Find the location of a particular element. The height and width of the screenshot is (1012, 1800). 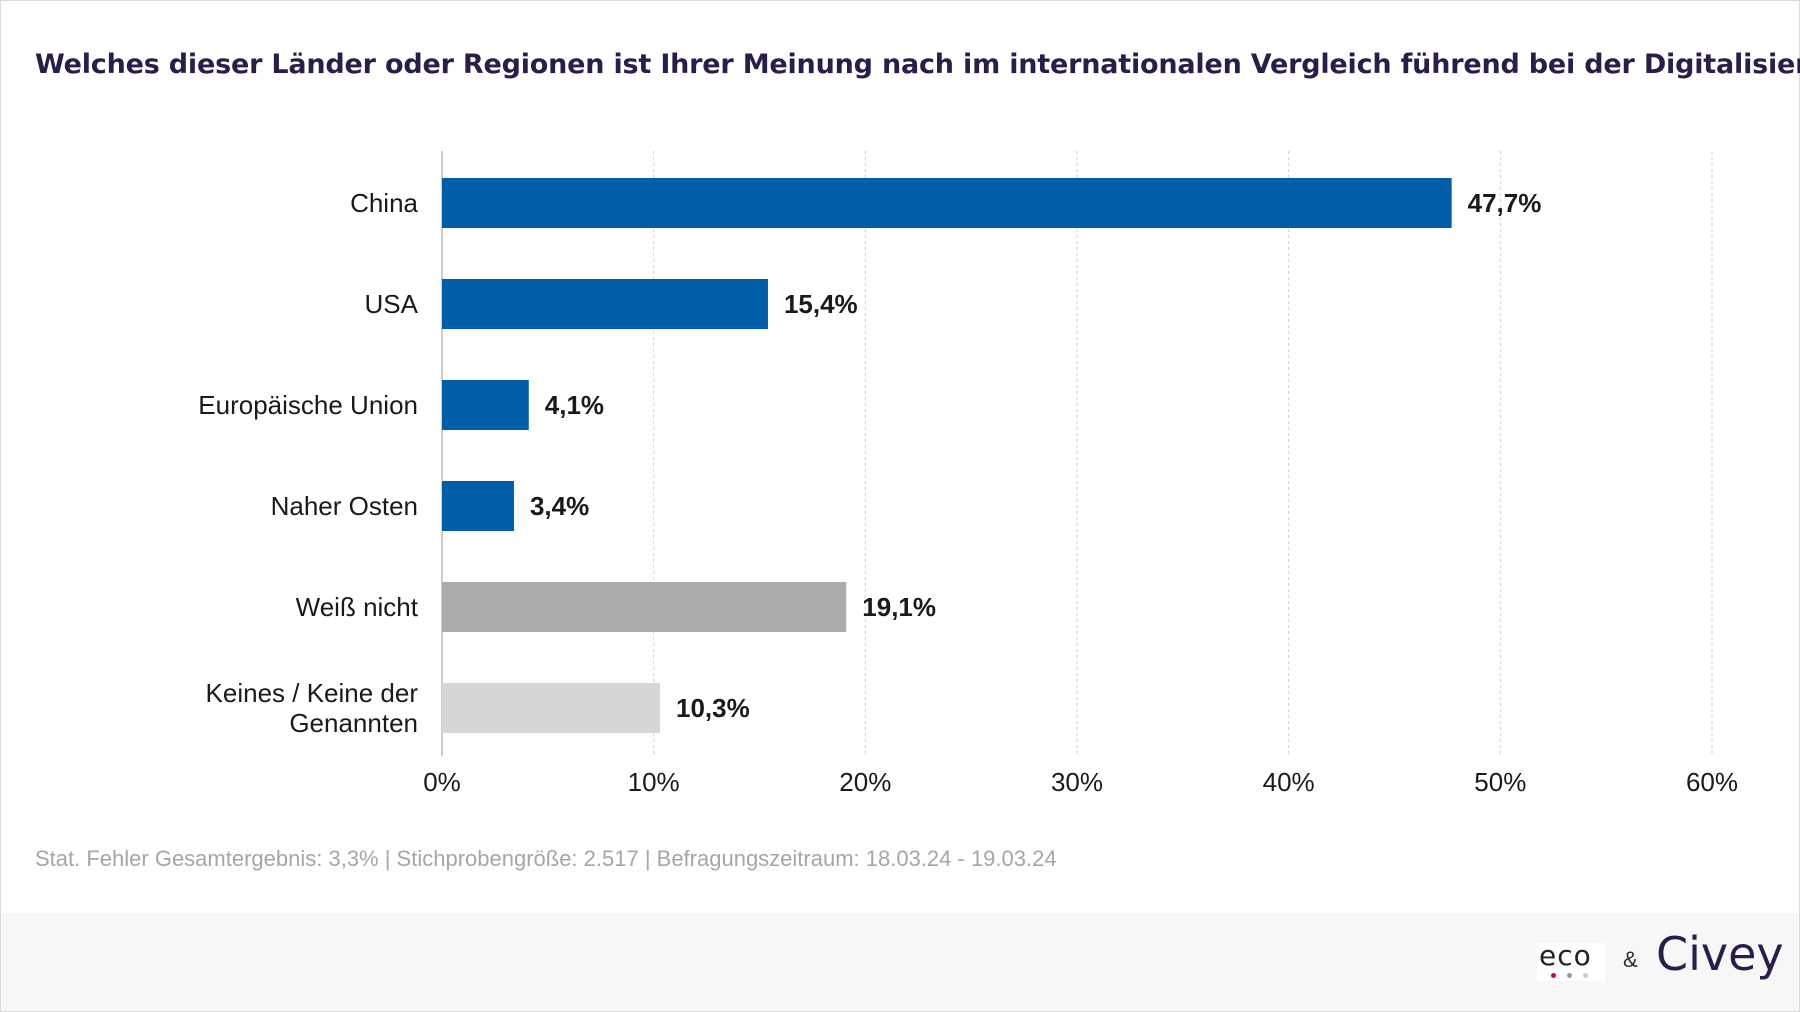

eco-logo-dot-light is located at coordinates (1585, 975).